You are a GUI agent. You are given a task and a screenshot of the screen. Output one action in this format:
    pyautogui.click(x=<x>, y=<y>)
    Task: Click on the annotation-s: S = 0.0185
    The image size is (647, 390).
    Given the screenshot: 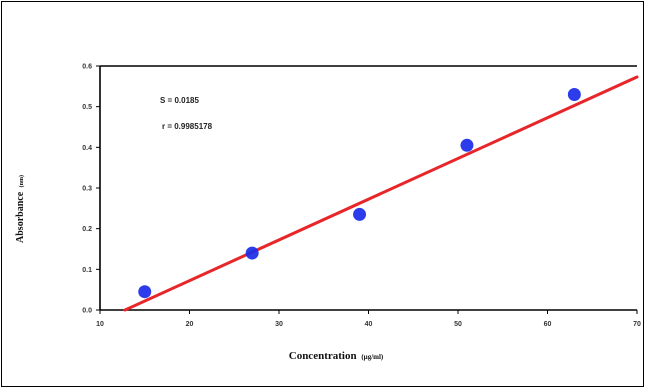 What is the action you would take?
    pyautogui.click(x=179, y=100)
    